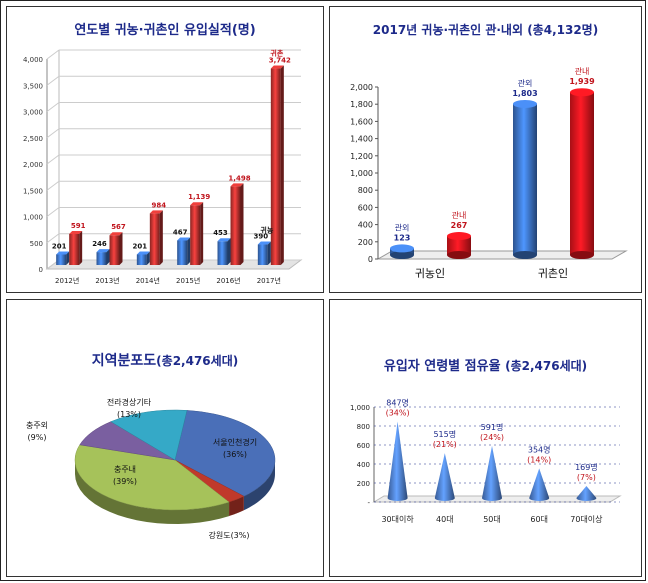 Image resolution: width=648 pixels, height=583 pixels. Describe the element at coordinates (445, 519) in the screenshot. I see `x-tick-label: 40대` at that location.